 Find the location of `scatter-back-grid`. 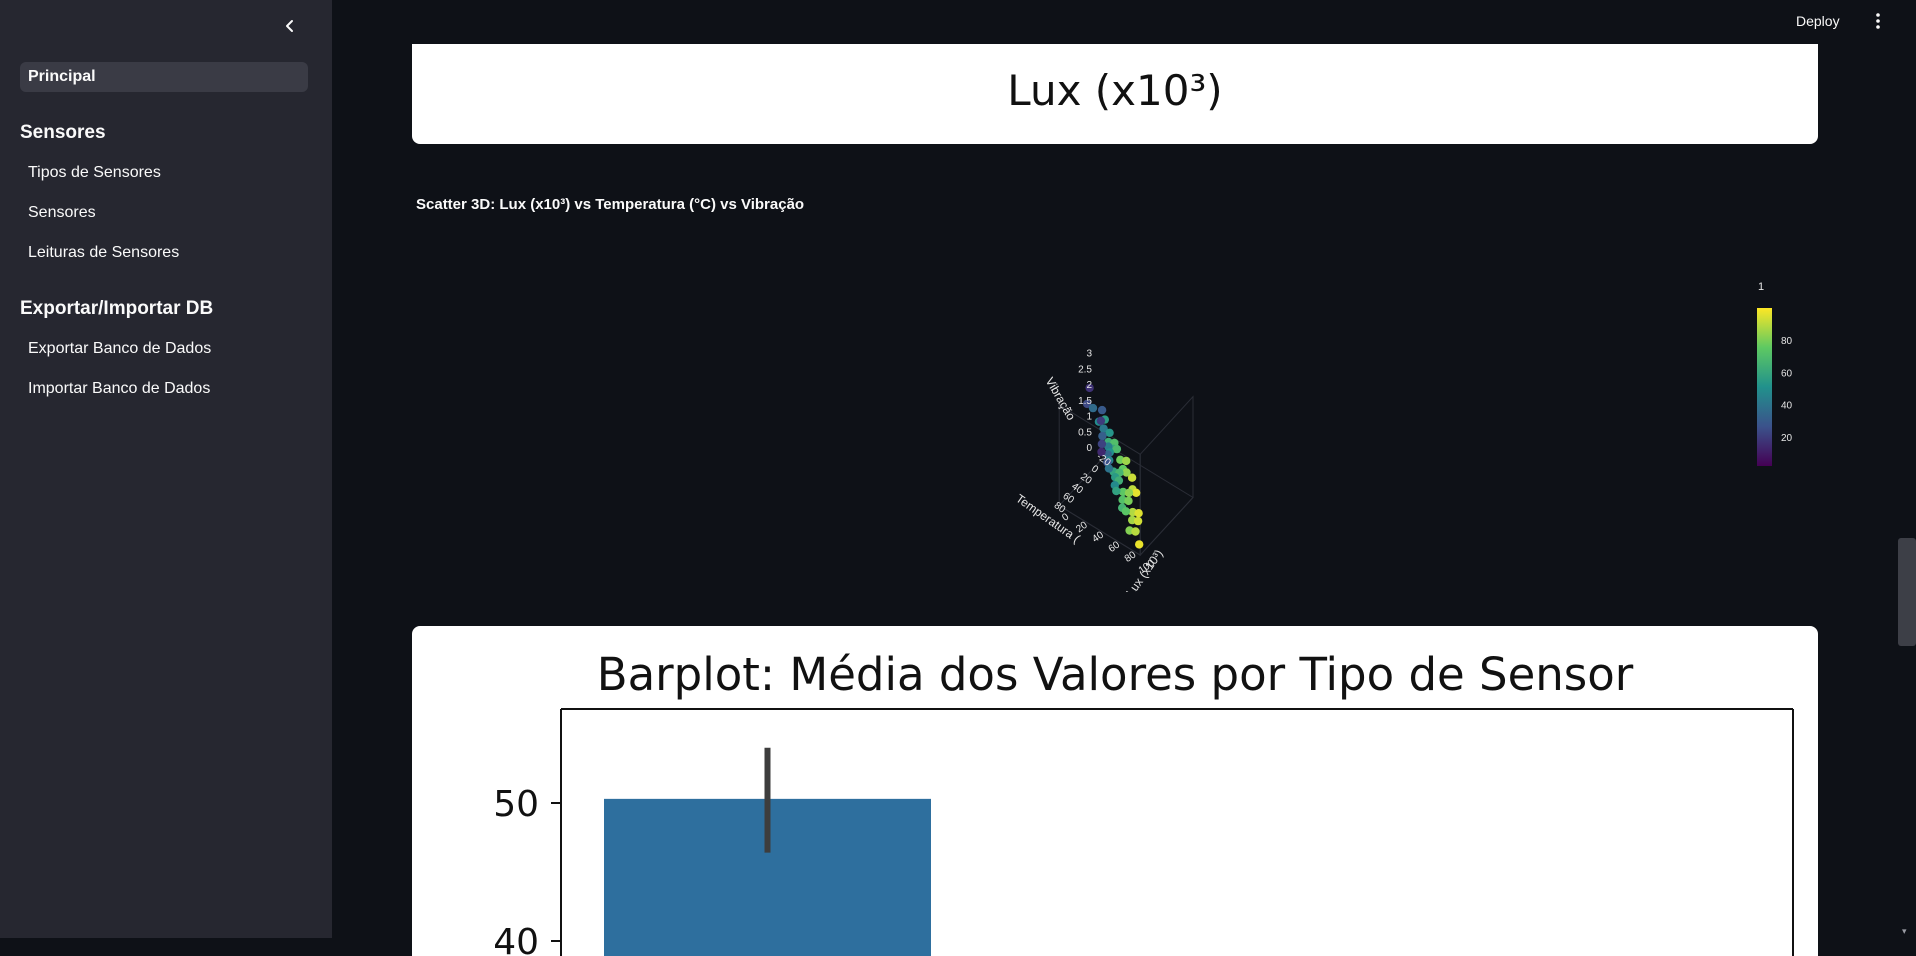

scatter-back-grid is located at coordinates (1099, 479).